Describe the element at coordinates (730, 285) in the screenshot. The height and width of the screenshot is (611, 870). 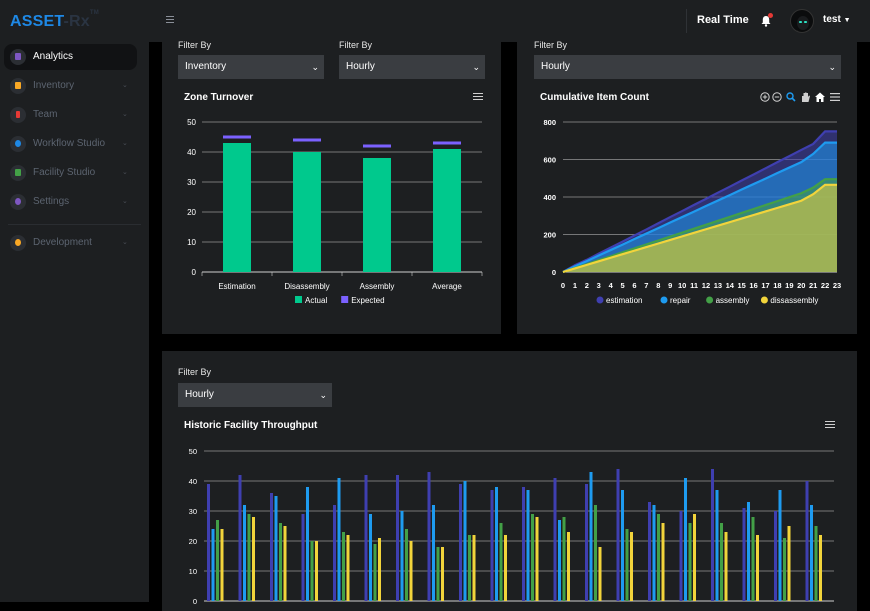
I see `x-tick-label: 14` at that location.